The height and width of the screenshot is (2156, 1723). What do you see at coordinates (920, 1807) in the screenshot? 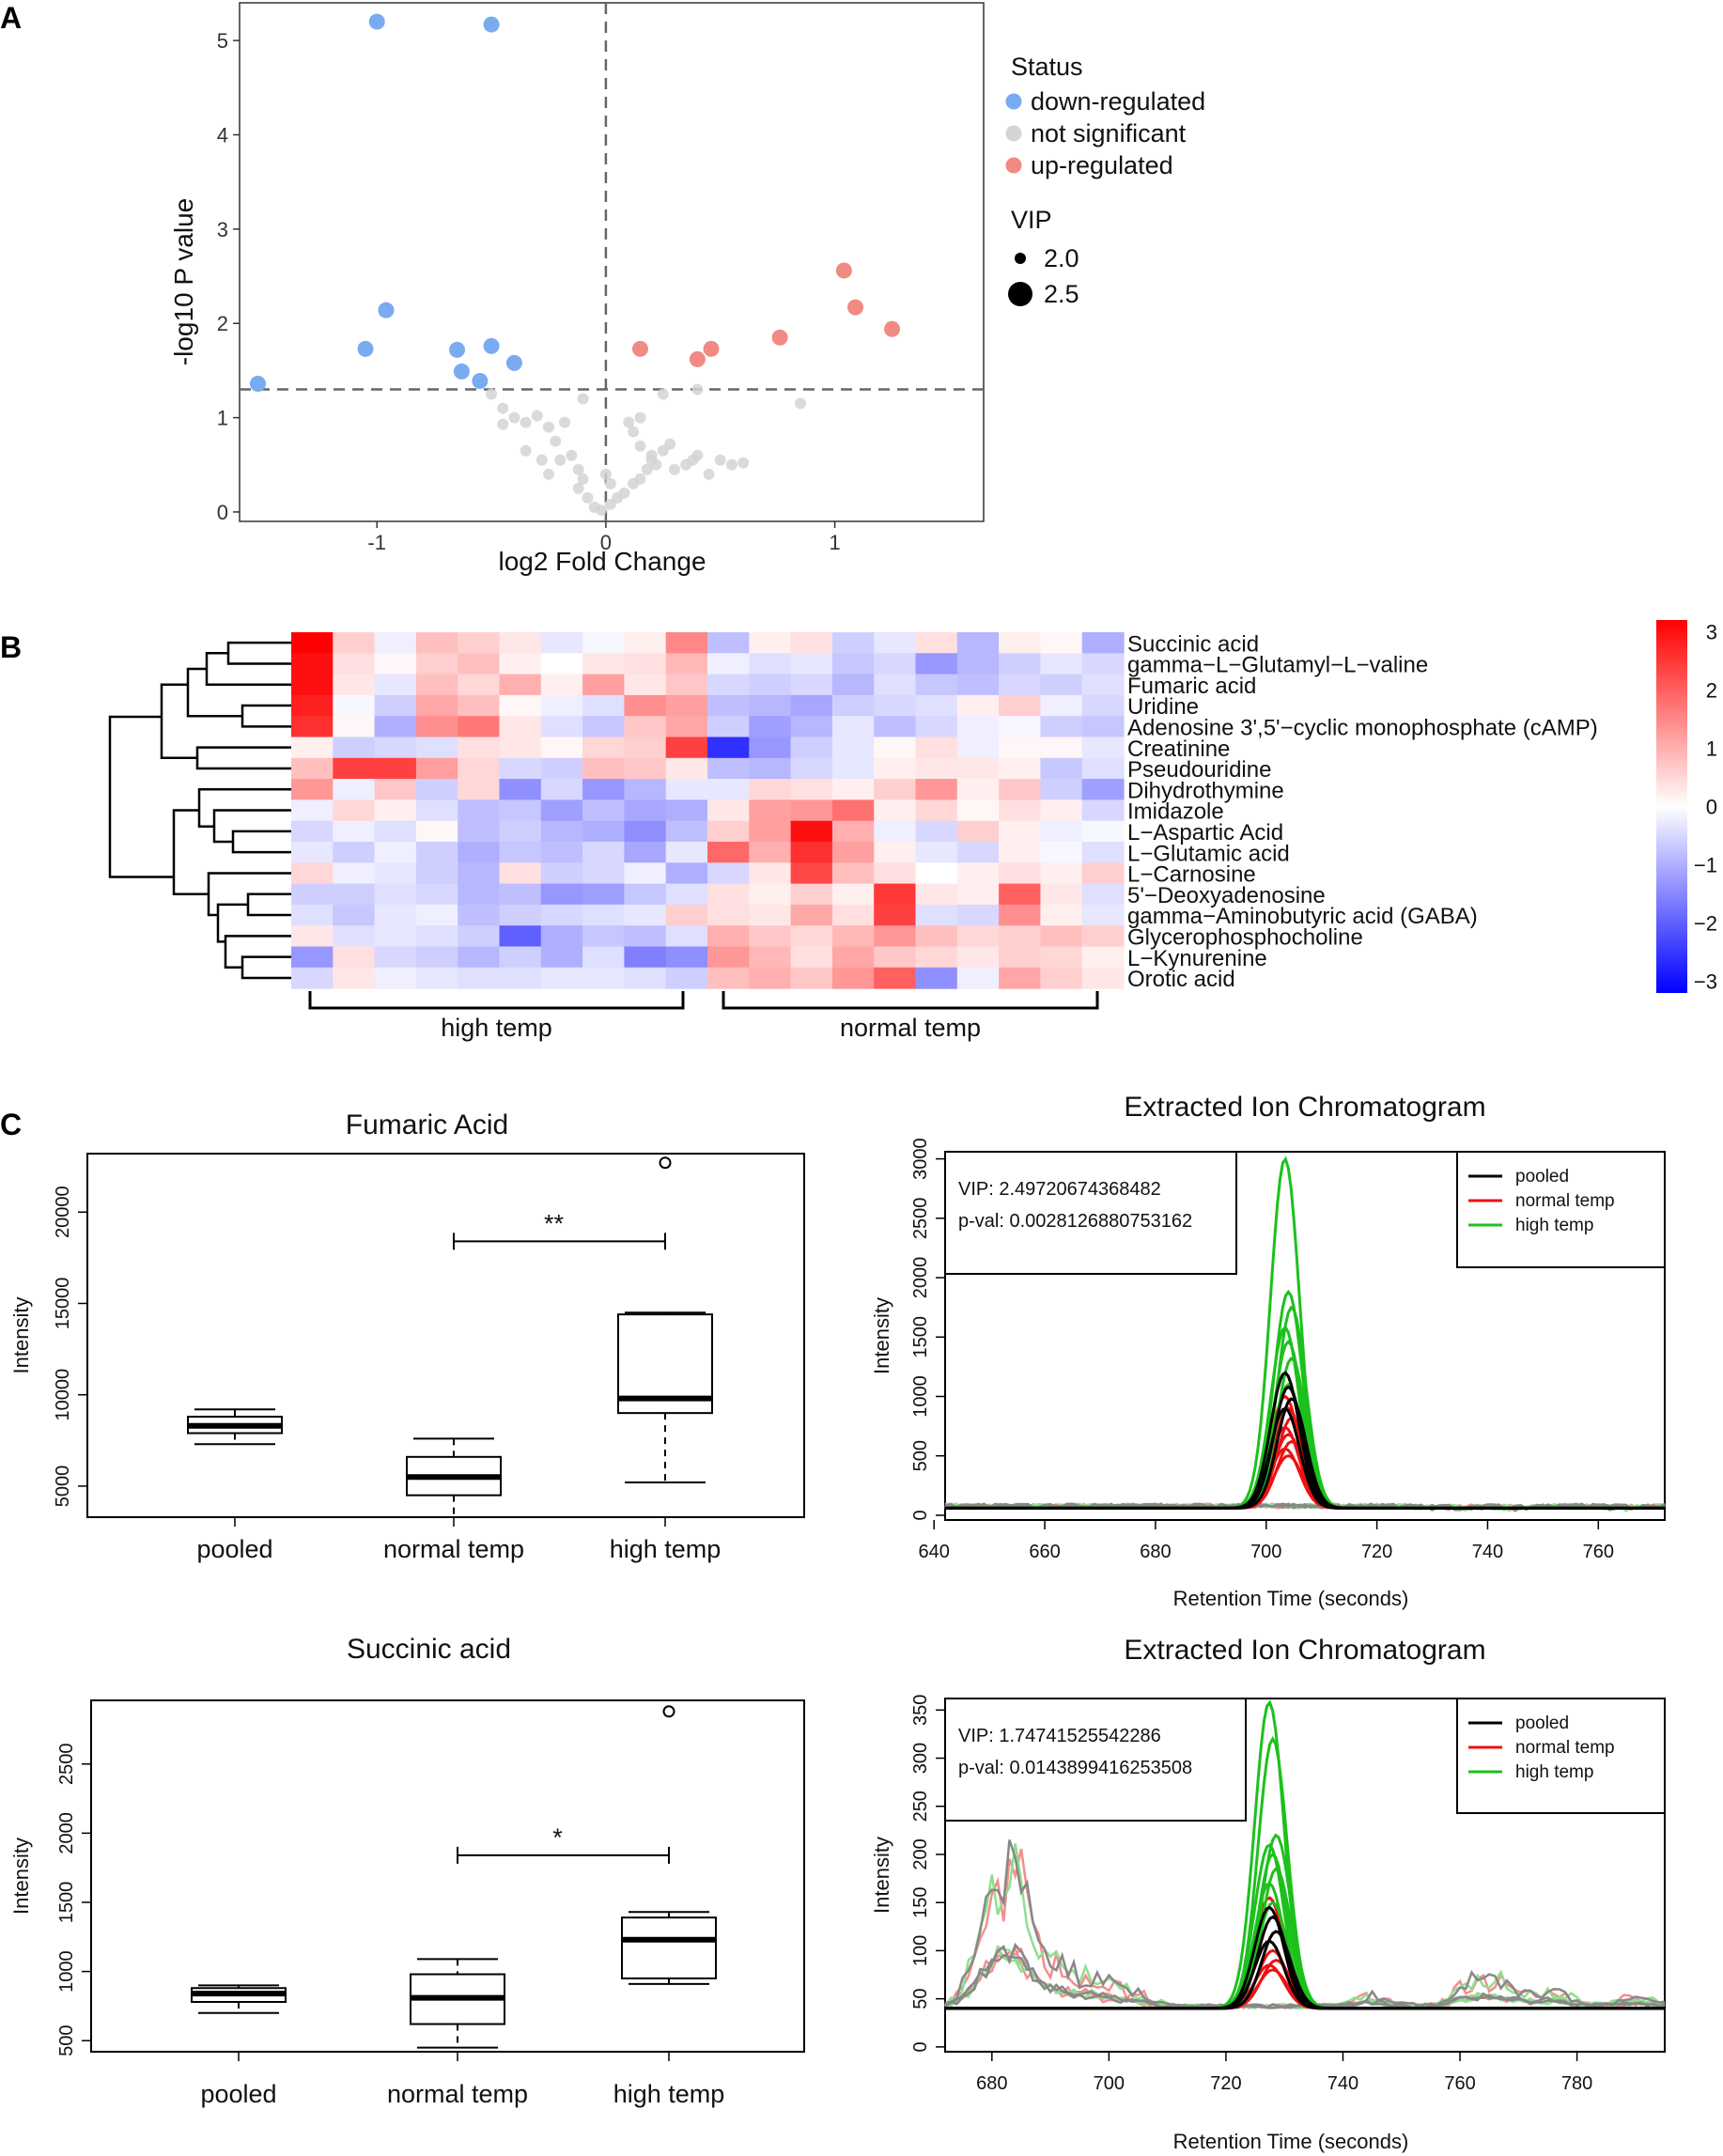
I see `y-tick-label: 250` at bounding box center [920, 1807].